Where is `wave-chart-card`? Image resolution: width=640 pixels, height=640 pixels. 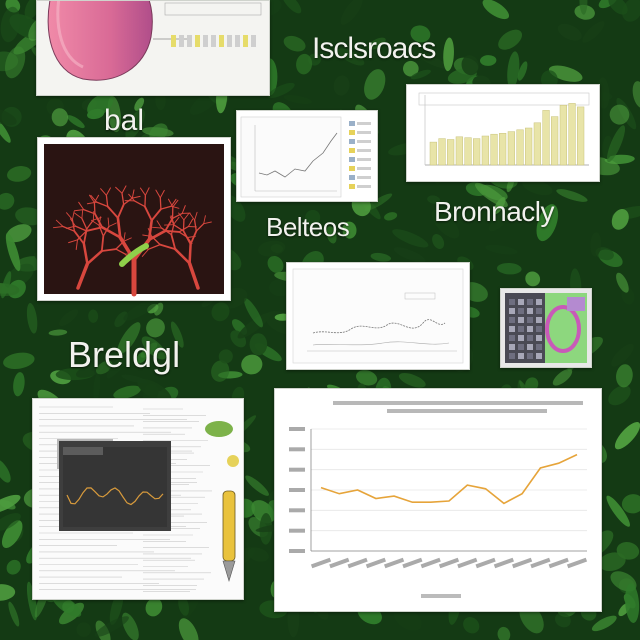 wave-chart-card is located at coordinates (378, 316).